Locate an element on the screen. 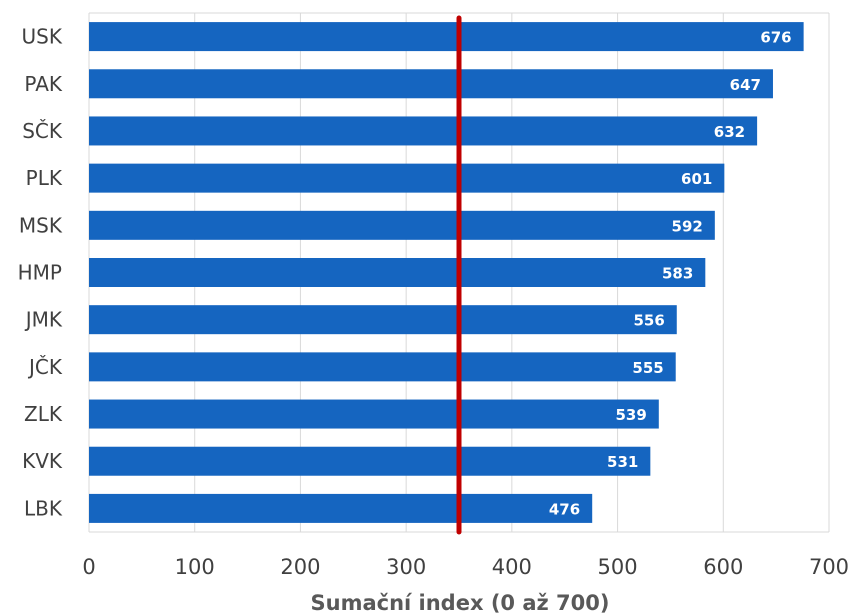 This screenshot has width=863, height=616. category-label-PLK: PLK is located at coordinates (44, 178).